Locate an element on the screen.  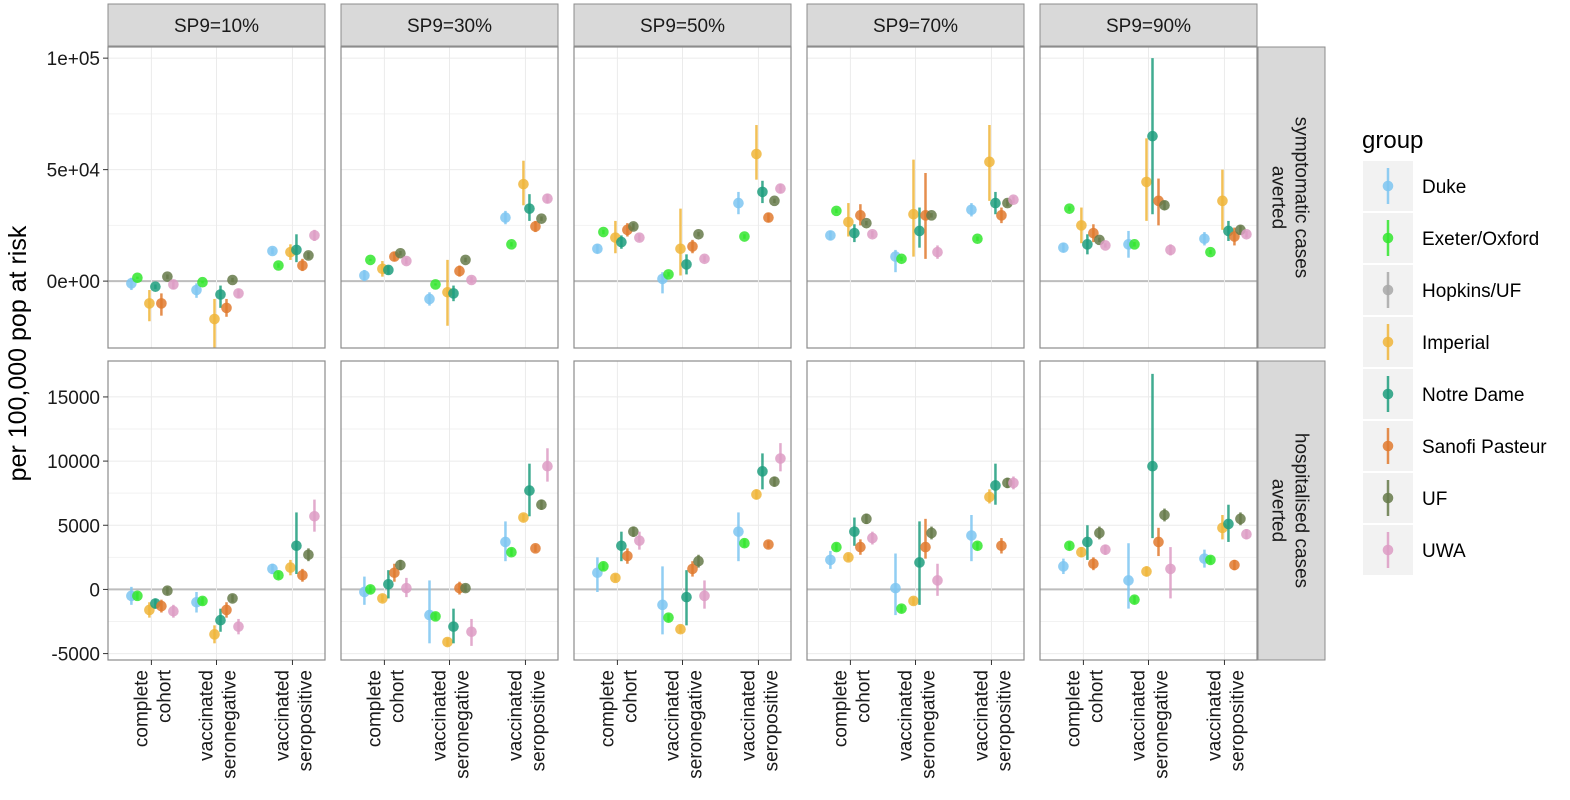
facet-row-strip-2: hospitalised casesaverted is located at coordinates (1291, 510).